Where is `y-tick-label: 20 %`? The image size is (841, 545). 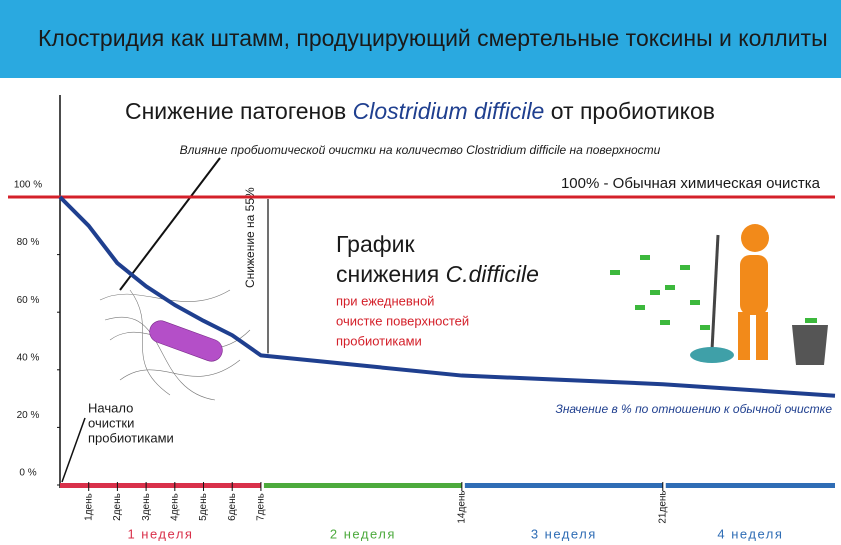 y-tick-label: 20 % is located at coordinates (28, 415).